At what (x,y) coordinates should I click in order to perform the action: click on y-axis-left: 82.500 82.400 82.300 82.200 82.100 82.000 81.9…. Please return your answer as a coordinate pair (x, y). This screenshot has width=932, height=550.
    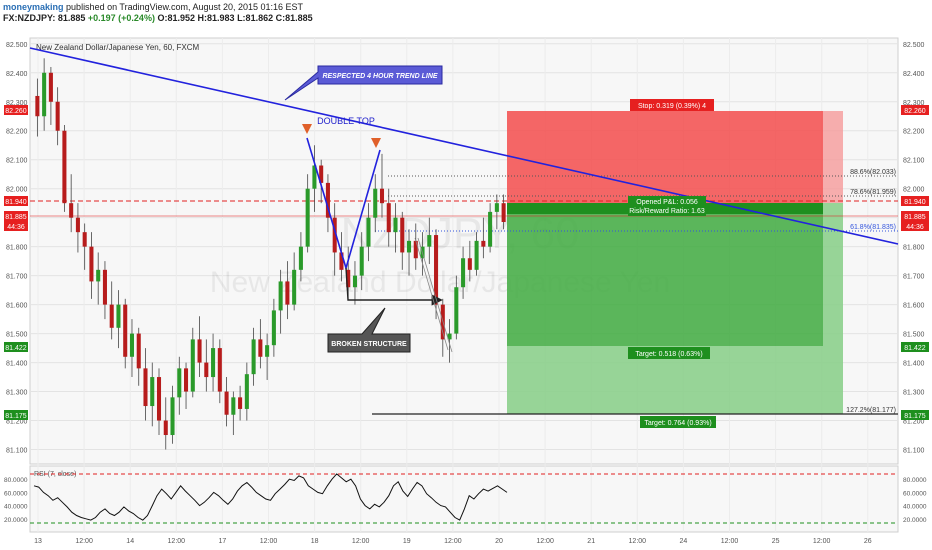
    Looking at the image, I should click on (17, 248).